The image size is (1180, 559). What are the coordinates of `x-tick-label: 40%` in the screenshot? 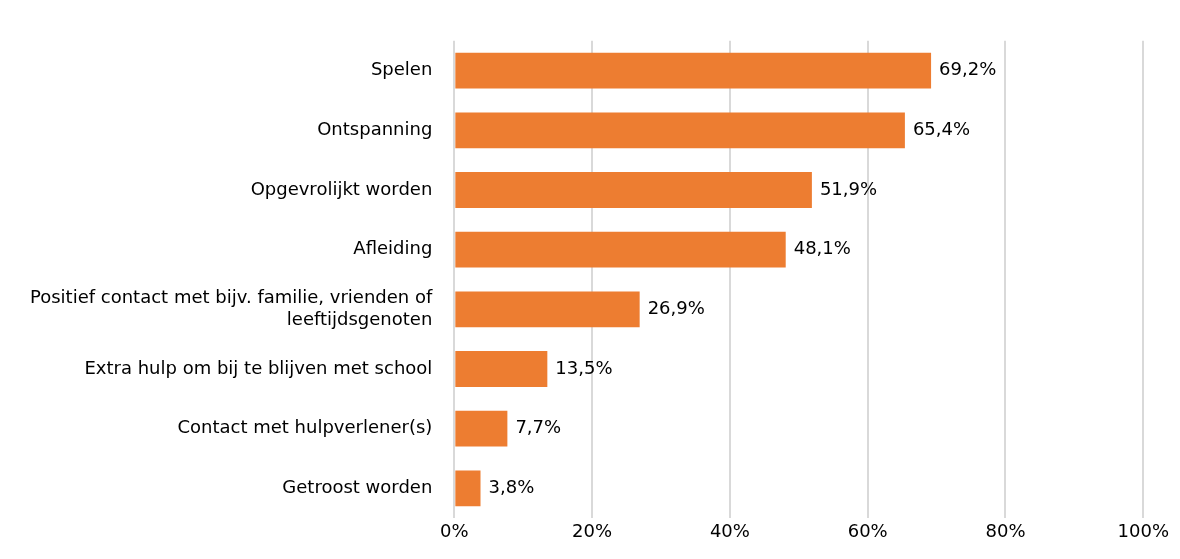 It's located at (729, 530).